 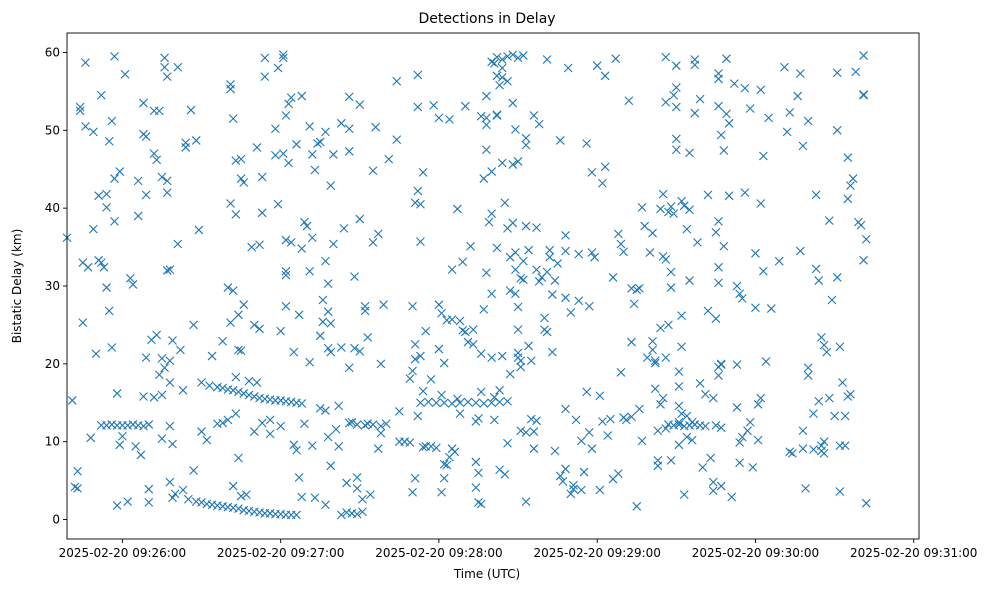 I want to click on detection-point-track-e, so click(x=381, y=426).